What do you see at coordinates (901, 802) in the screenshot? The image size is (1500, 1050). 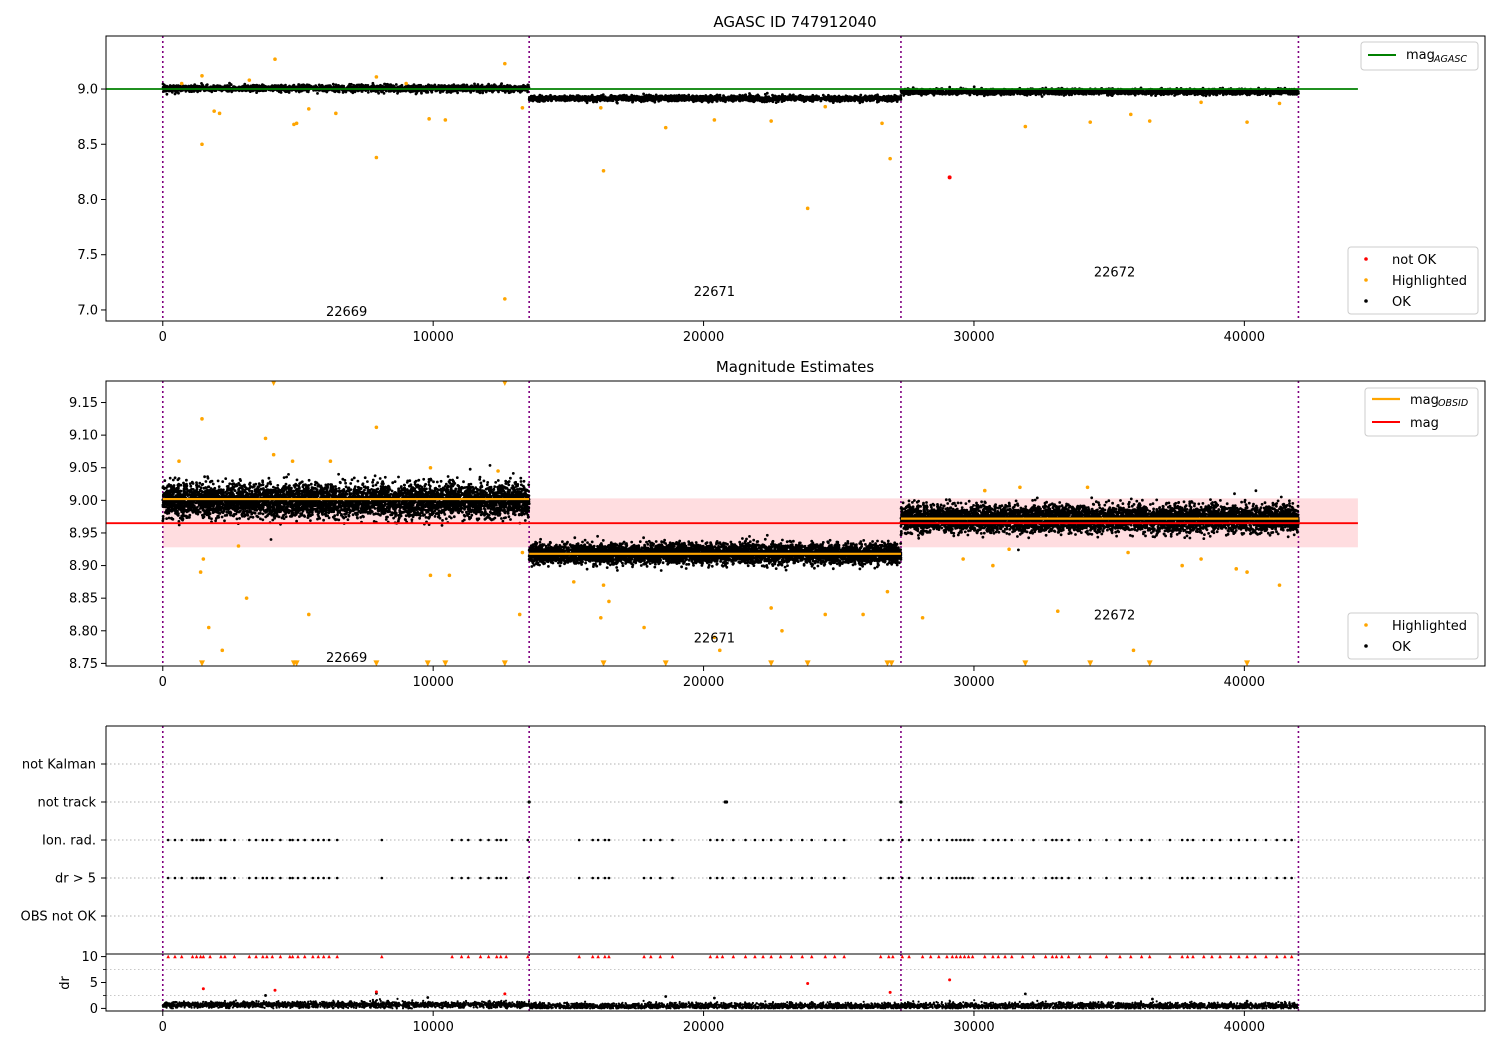 I see `not-track-point` at bounding box center [901, 802].